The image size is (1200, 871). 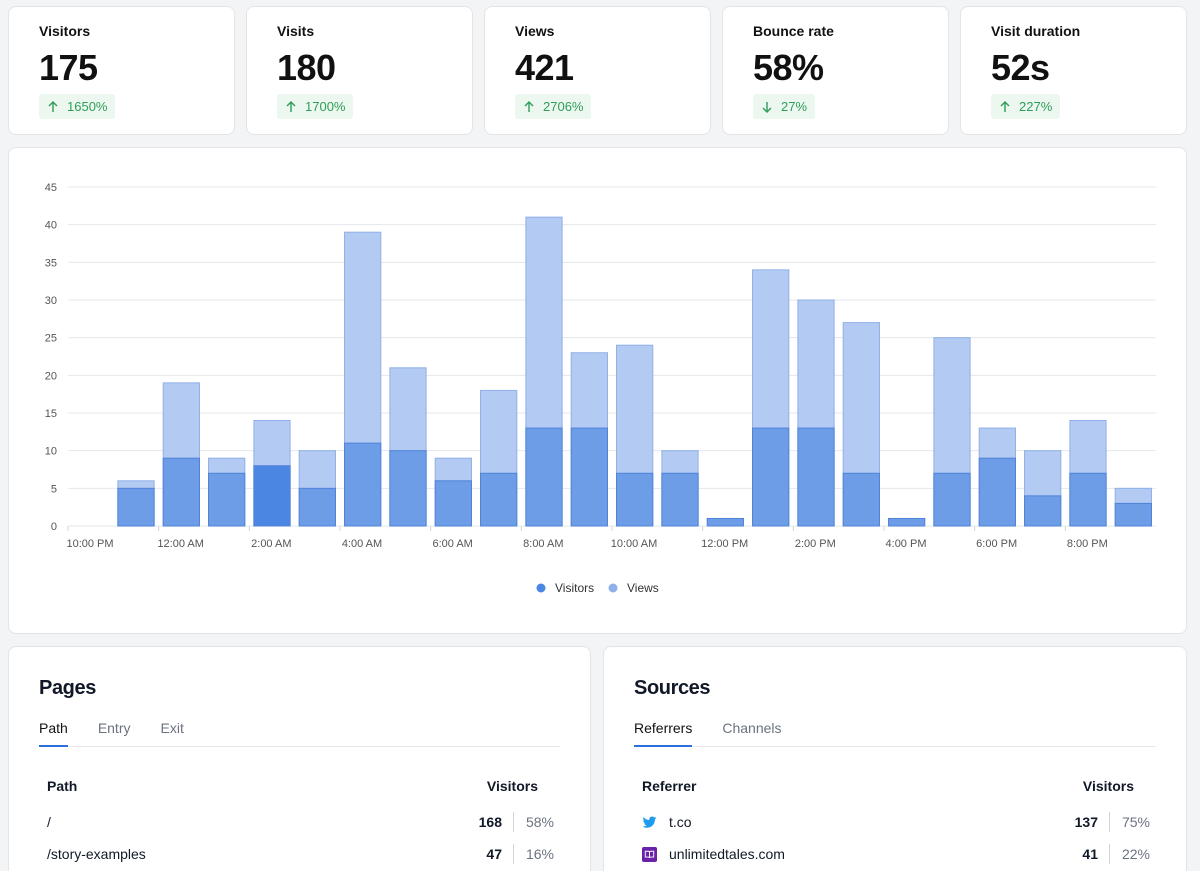 What do you see at coordinates (49, 822) in the screenshot?
I see `row-label: /` at bounding box center [49, 822].